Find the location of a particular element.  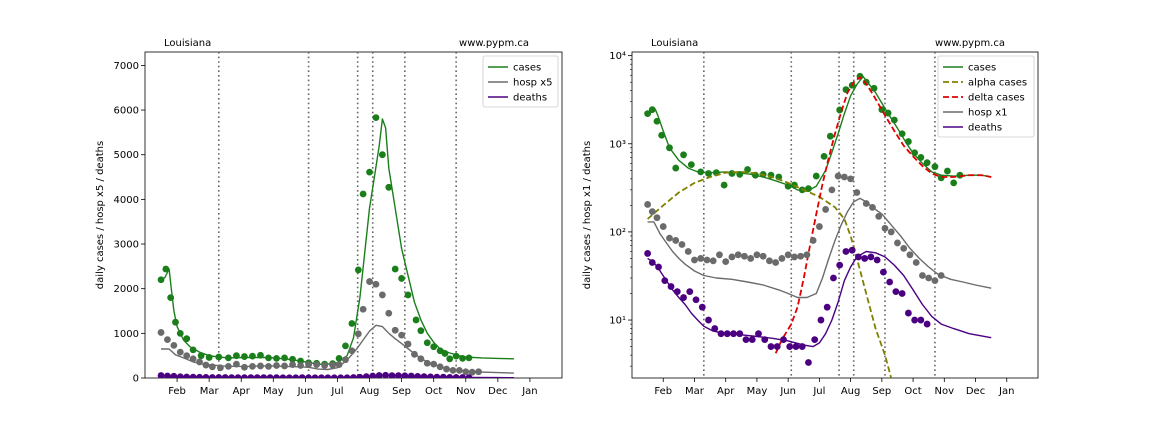

legend: cases hosp x5 deaths is located at coordinates (520, 81).